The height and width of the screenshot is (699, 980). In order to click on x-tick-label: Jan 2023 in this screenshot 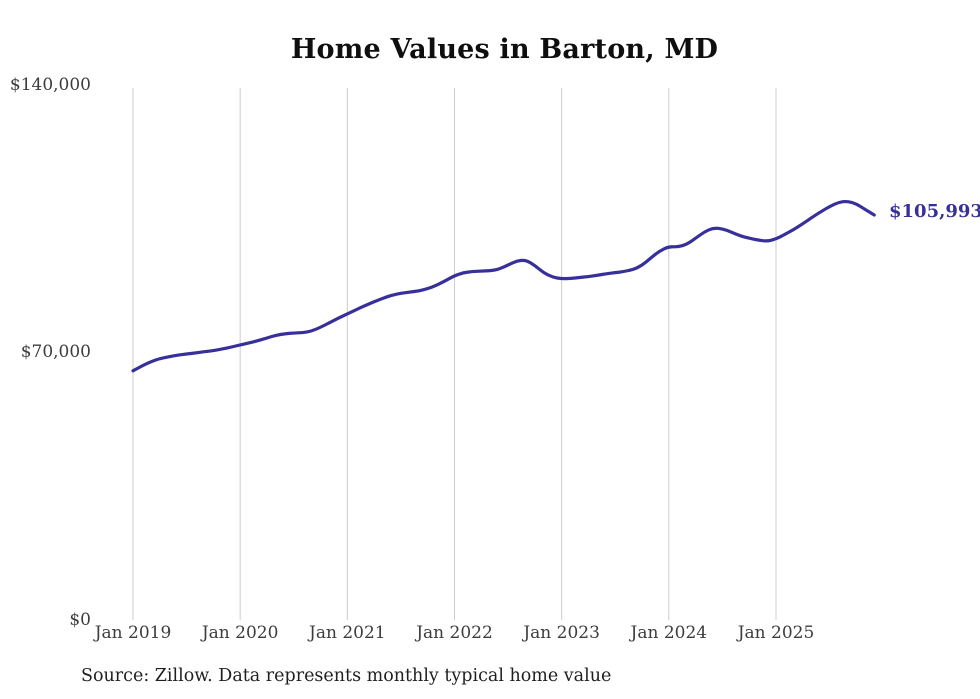, I will do `click(561, 633)`.